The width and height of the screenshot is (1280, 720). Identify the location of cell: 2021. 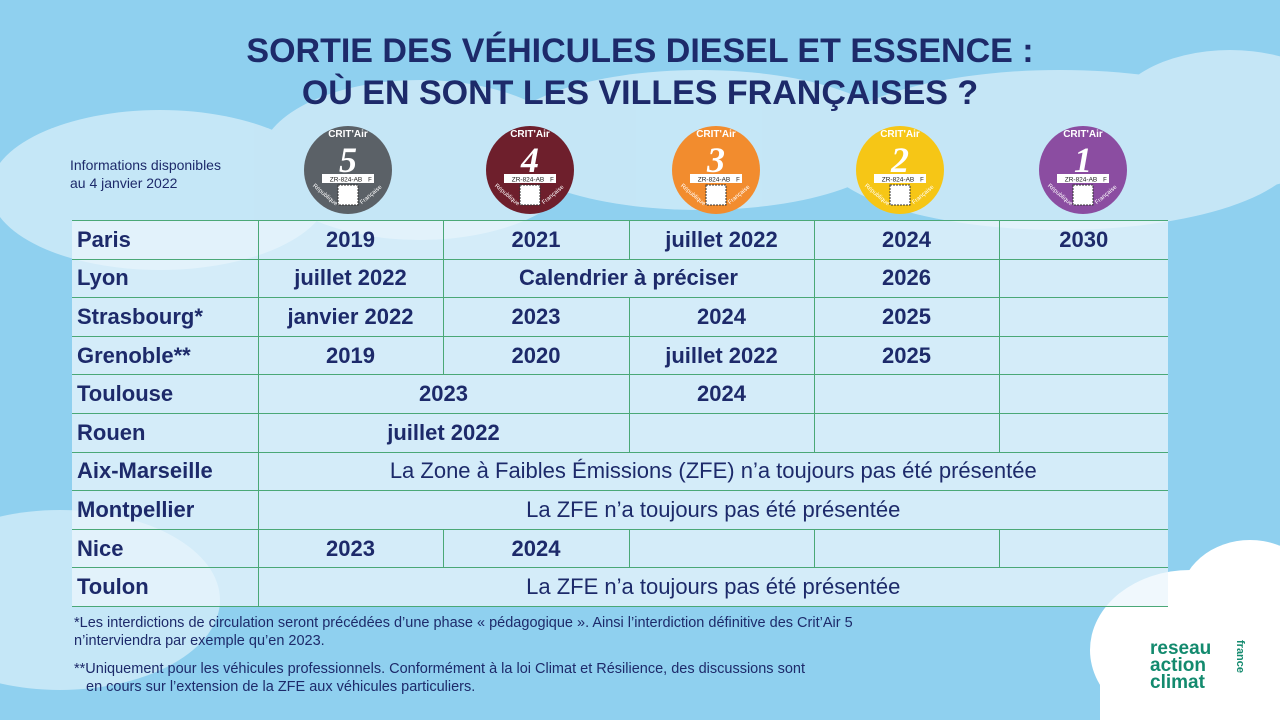
(535, 240).